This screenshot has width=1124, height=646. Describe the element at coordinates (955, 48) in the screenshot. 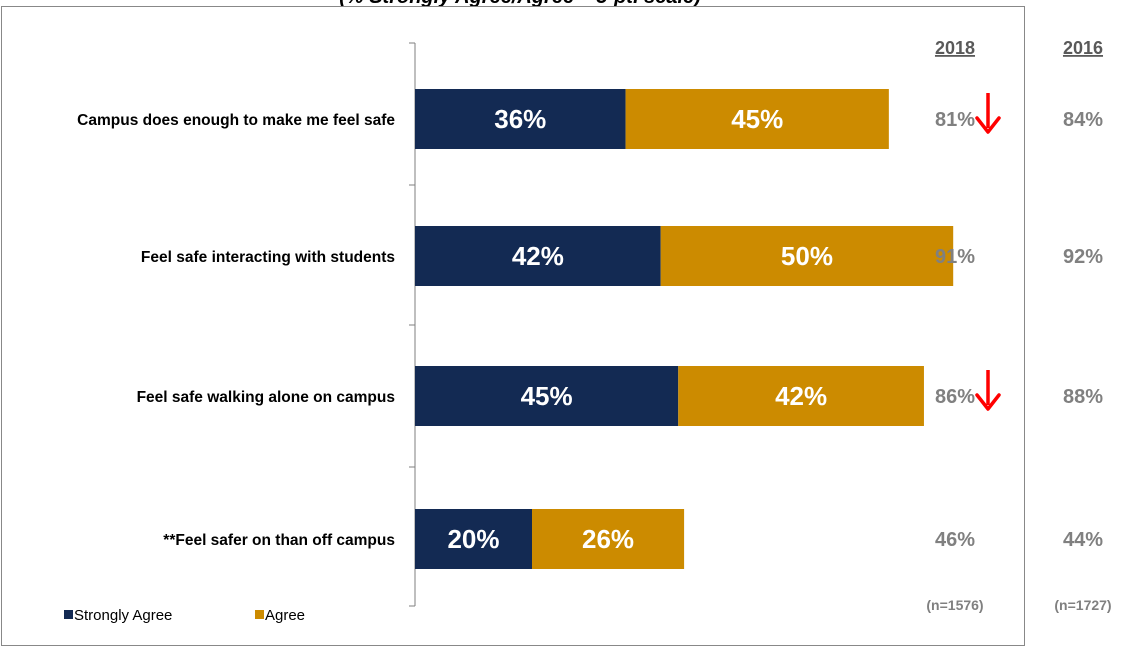

I see `year-column-header: 2018` at that location.